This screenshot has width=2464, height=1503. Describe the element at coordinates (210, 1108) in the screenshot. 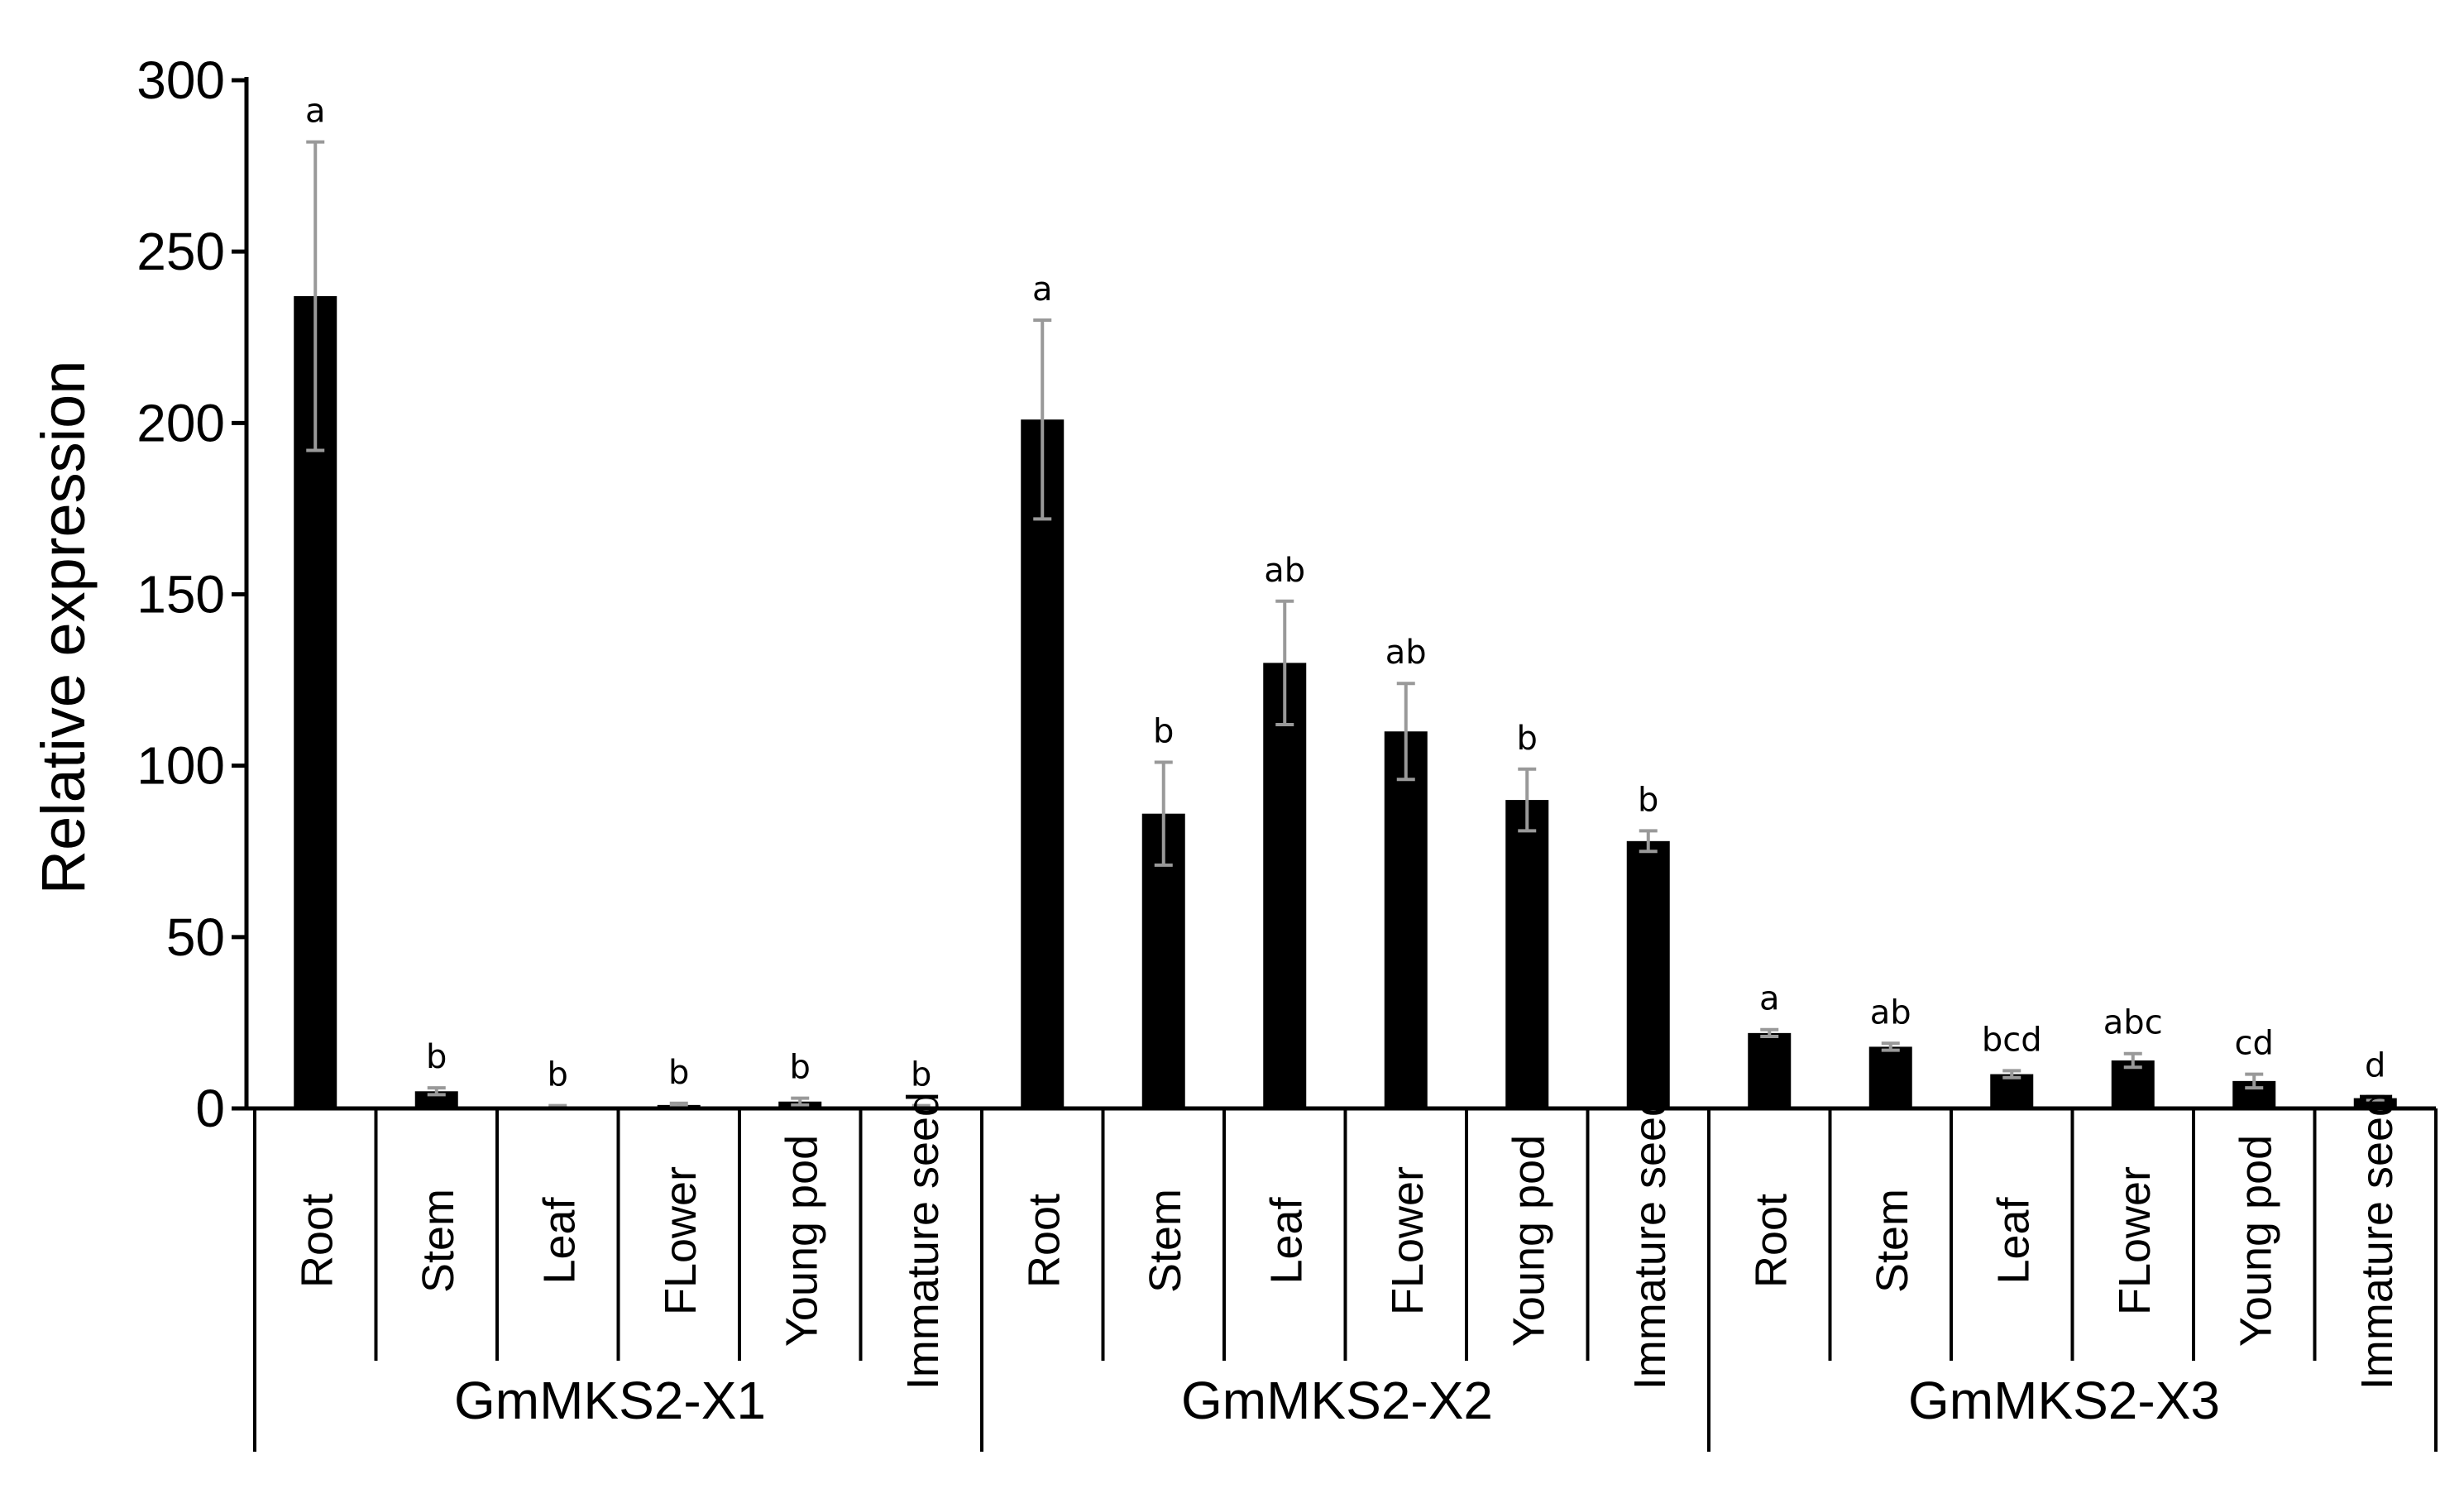

I see `y-tick-label: 0` at that location.